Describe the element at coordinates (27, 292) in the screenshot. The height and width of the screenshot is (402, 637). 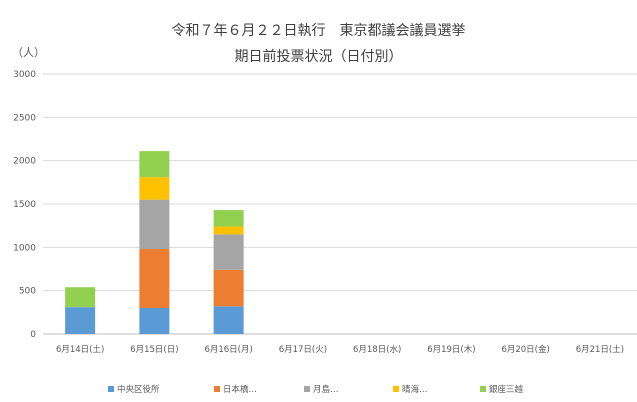
I see `y-tick-label: 500` at that location.